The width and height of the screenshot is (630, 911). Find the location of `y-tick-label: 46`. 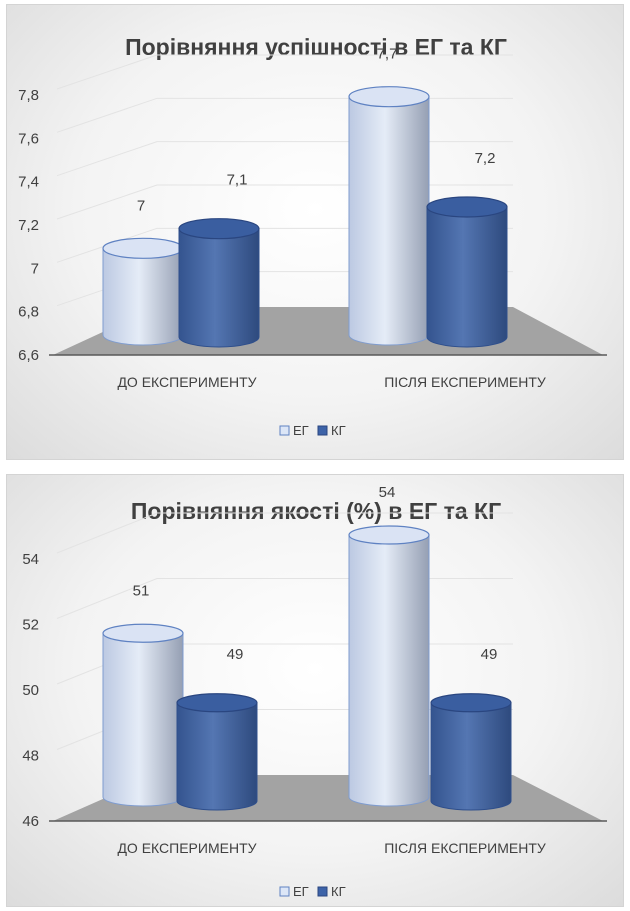

y-tick-label: 46 is located at coordinates (30, 821).